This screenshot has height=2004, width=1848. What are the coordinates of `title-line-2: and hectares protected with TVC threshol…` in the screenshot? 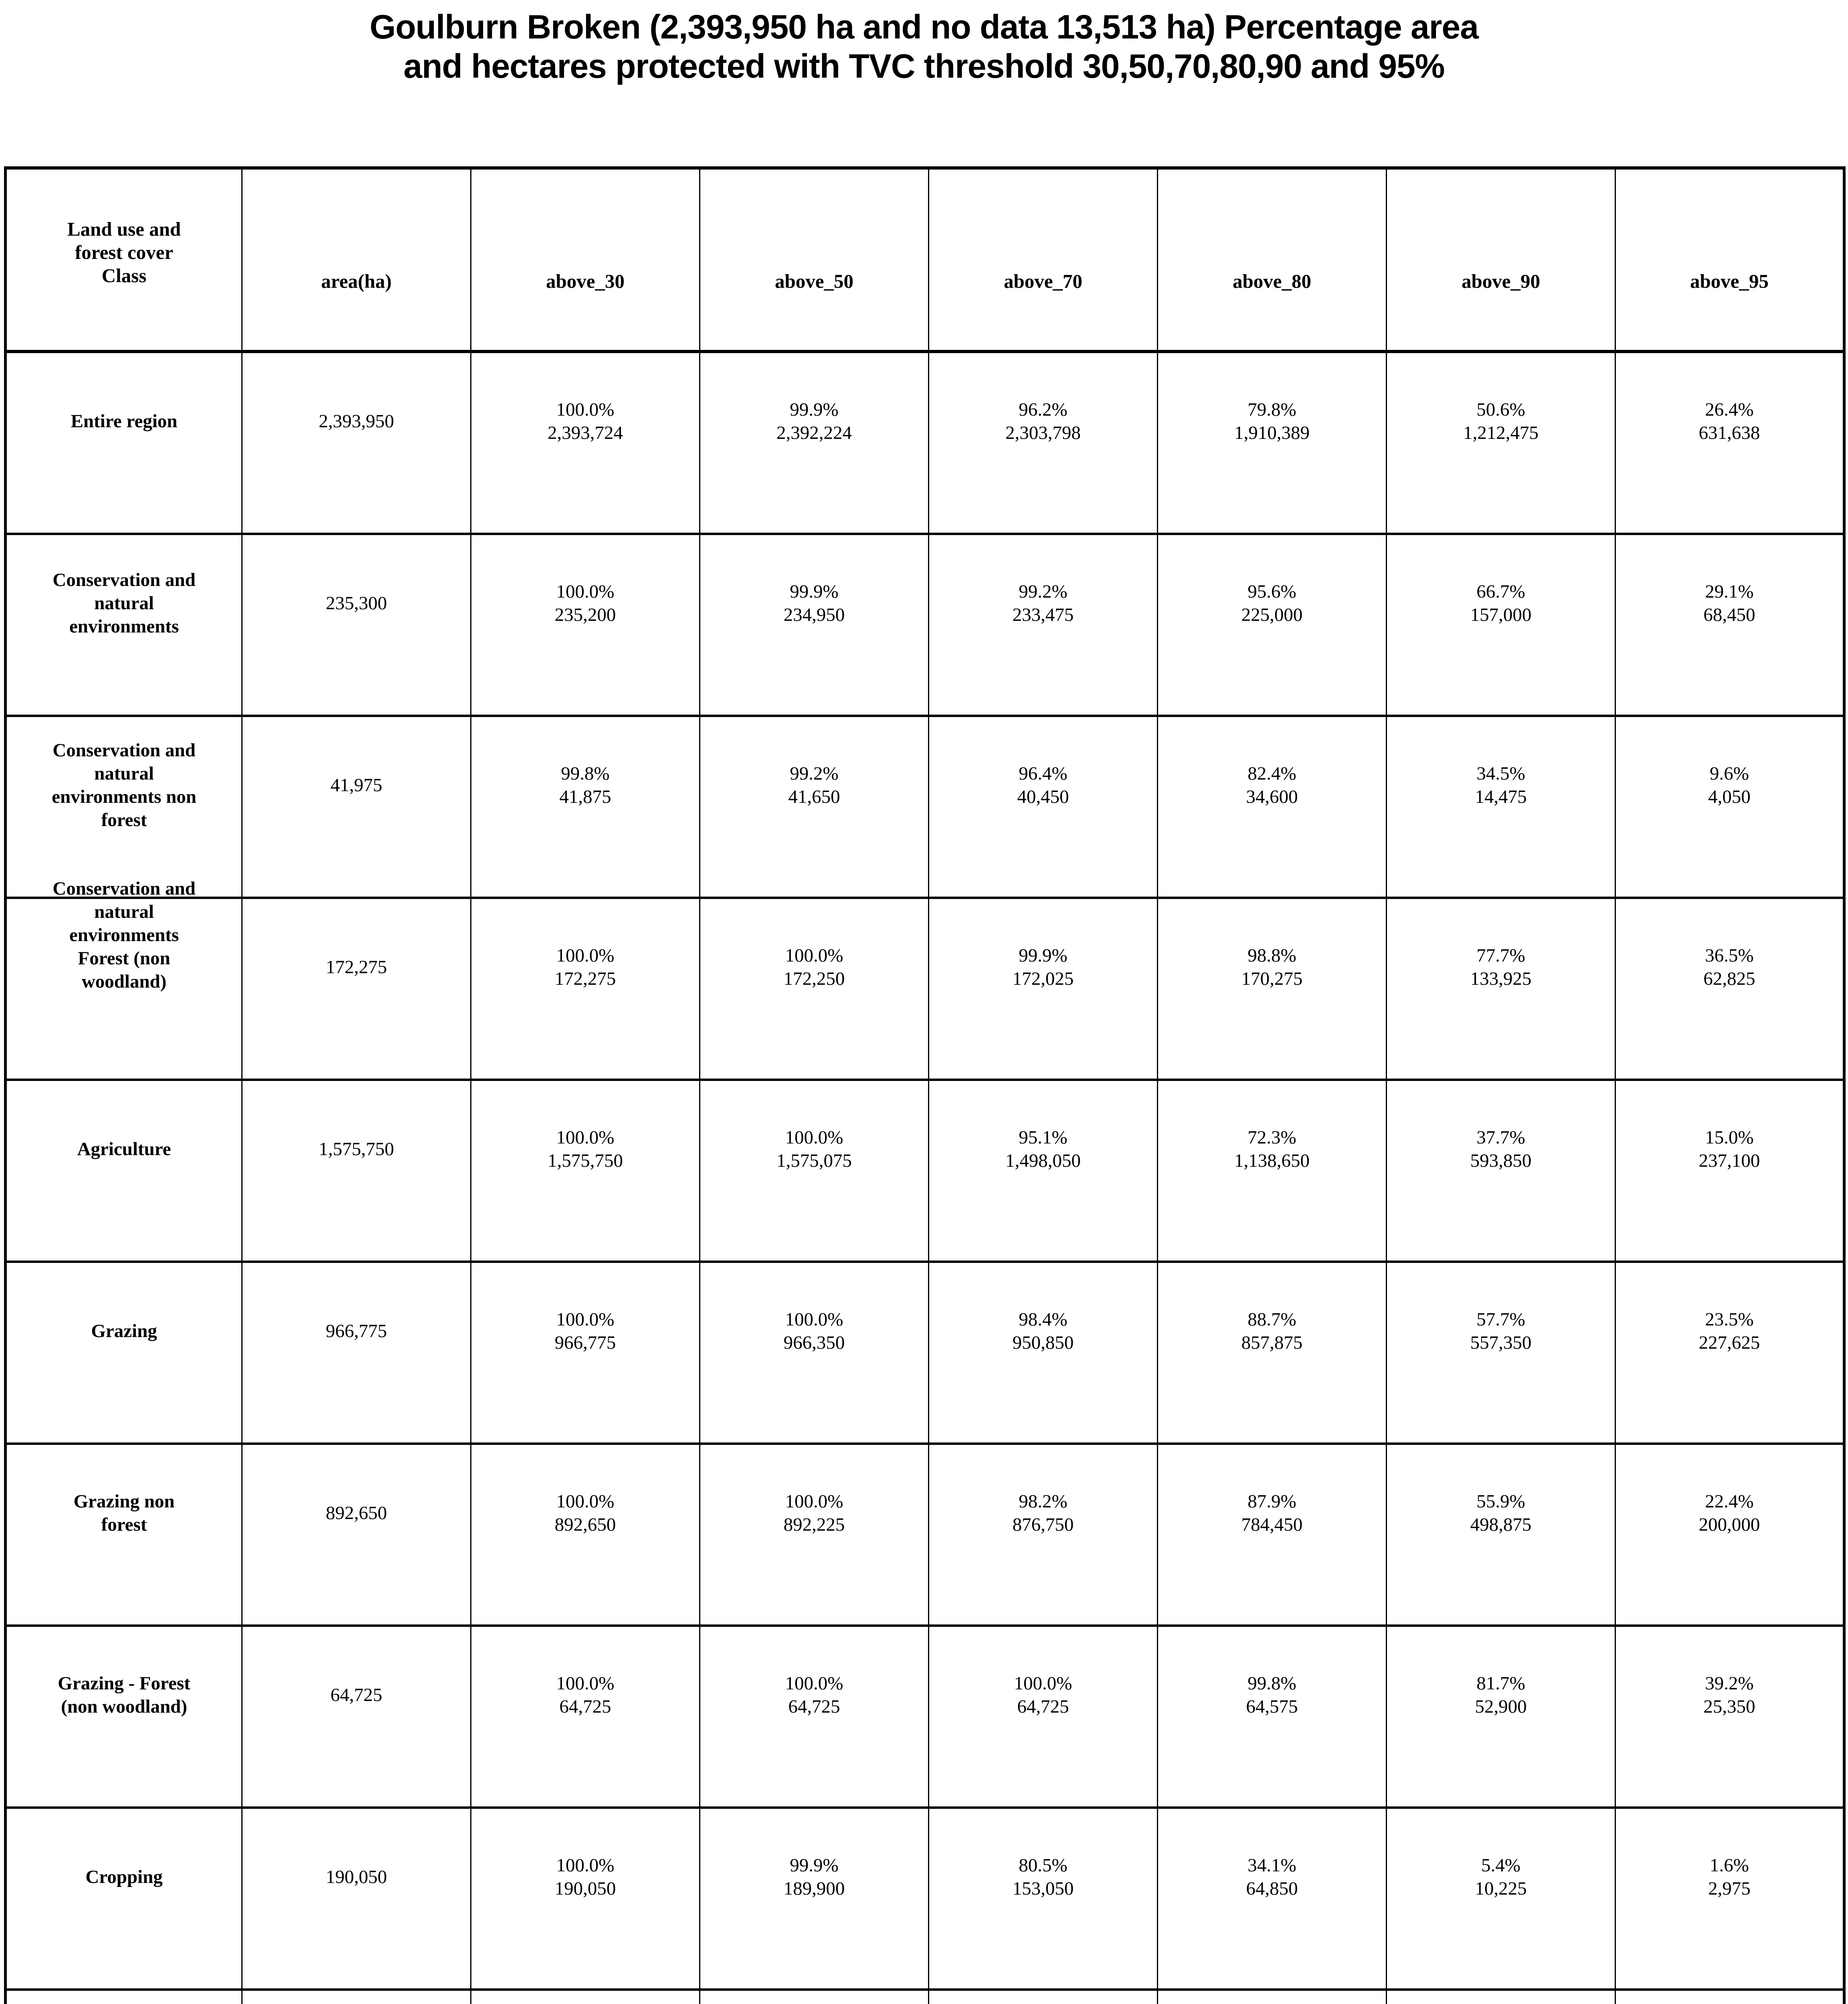 It's located at (924, 66).